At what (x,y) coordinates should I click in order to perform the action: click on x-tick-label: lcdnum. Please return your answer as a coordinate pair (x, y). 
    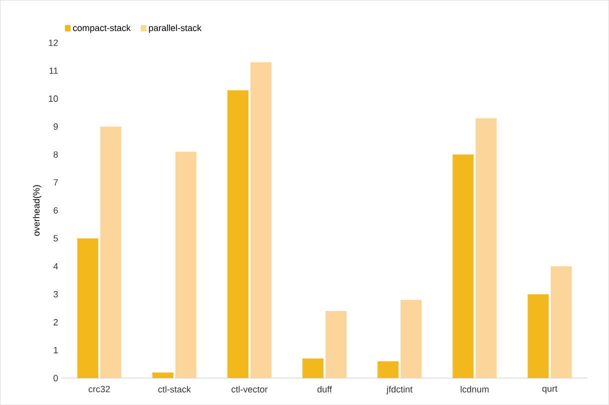
    Looking at the image, I should click on (474, 389).